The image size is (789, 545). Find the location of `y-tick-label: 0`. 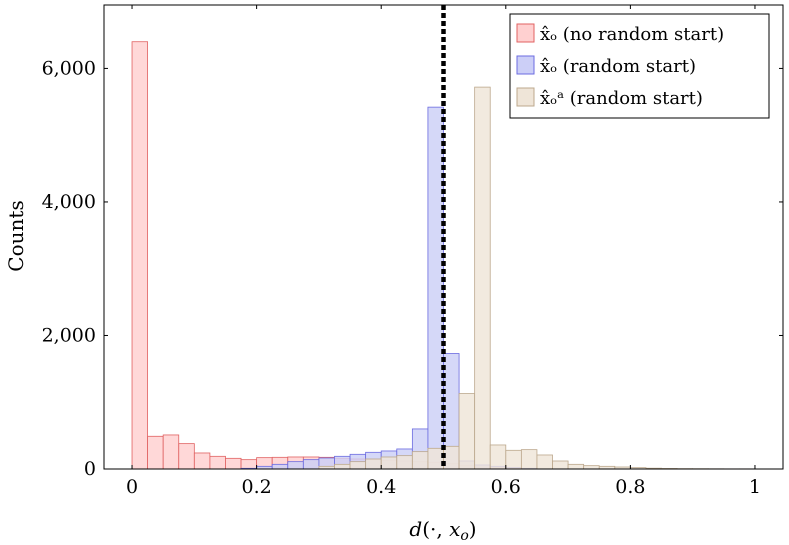

y-tick-label: 0 is located at coordinates (90, 469).